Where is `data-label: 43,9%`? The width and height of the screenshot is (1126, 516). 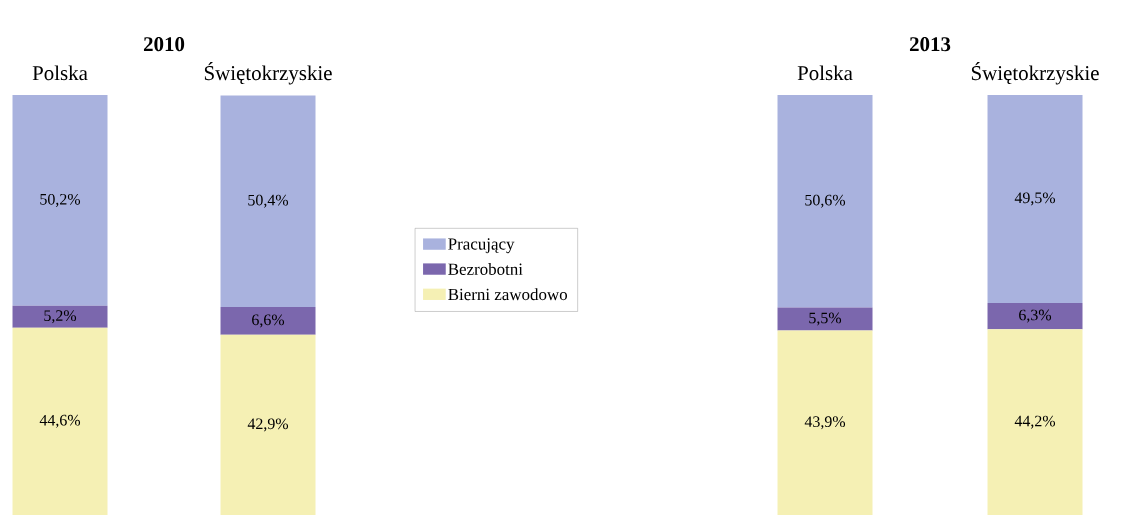 data-label: 43,9% is located at coordinates (825, 423).